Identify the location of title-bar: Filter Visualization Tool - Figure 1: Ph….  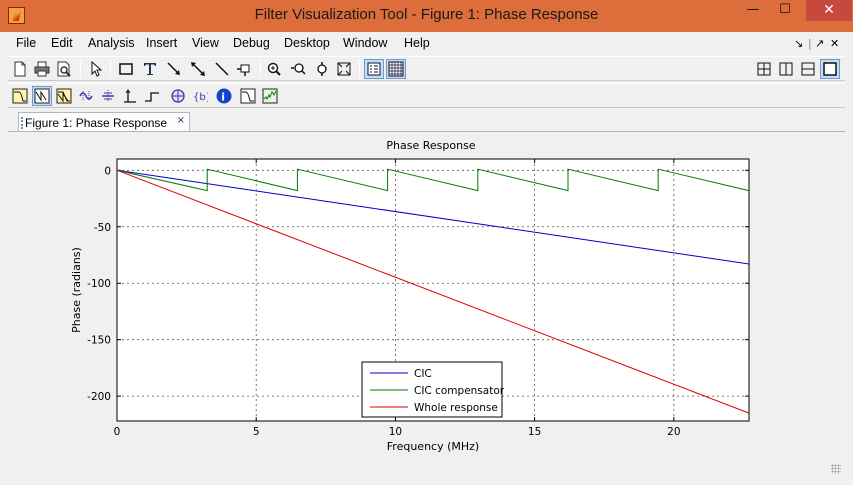
(426, 16).